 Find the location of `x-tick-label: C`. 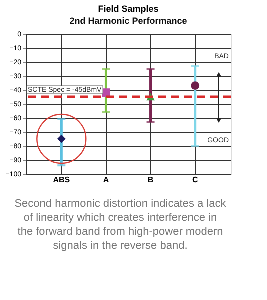

x-tick-label: C is located at coordinates (195, 180).